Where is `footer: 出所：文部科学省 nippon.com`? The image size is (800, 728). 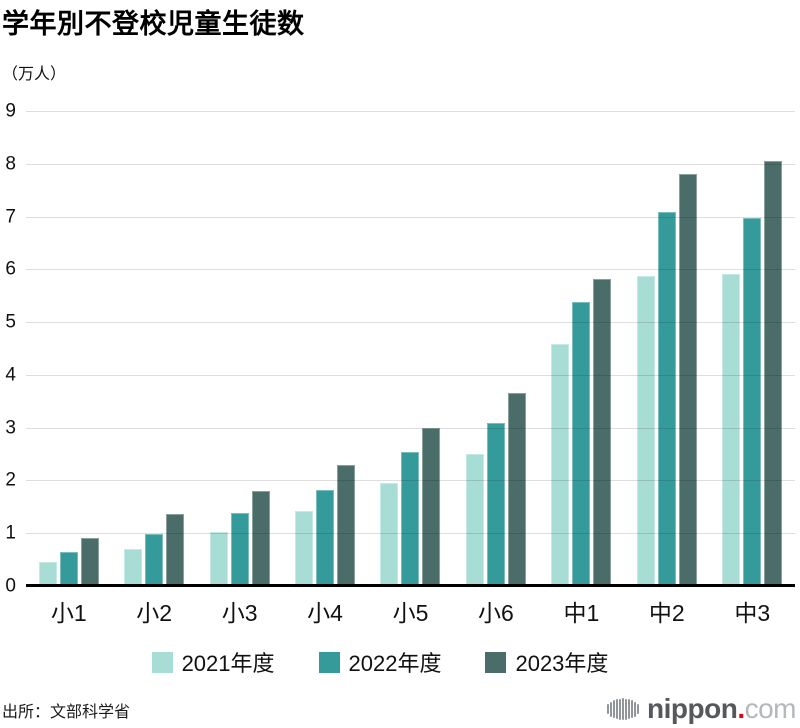 footer: 出所：文部科学省 nippon.com is located at coordinates (400, 708).